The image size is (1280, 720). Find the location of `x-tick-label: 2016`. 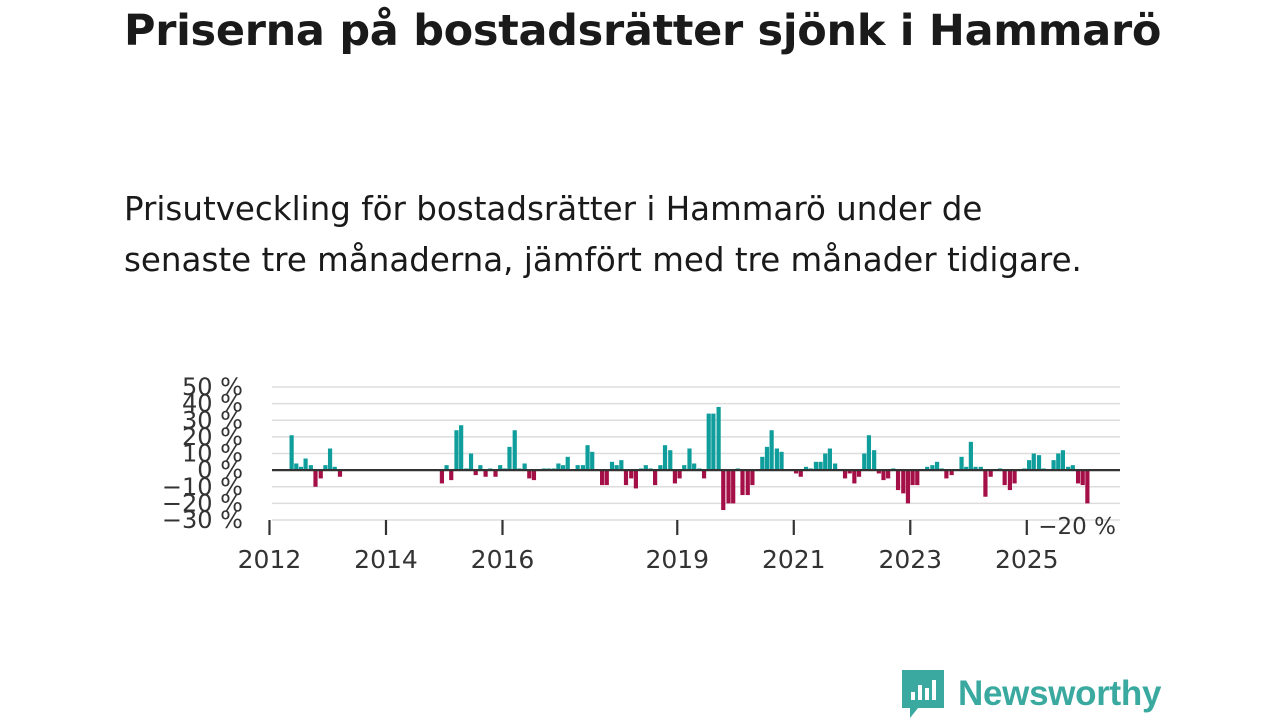

x-tick-label: 2016 is located at coordinates (503, 559).